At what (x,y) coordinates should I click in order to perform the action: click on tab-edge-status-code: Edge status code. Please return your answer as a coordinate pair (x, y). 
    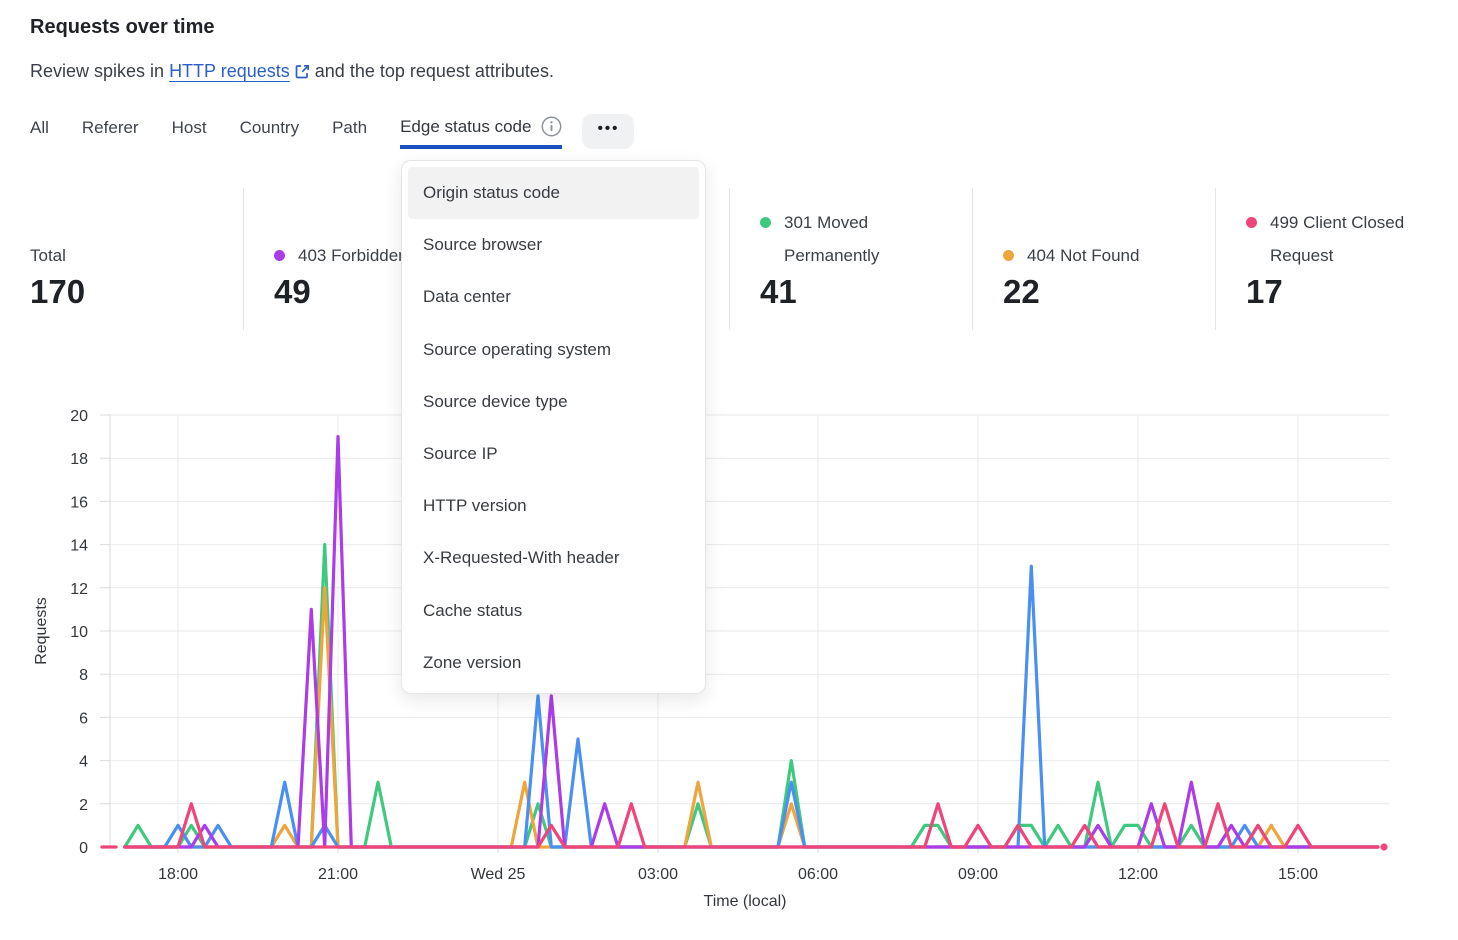
    Looking at the image, I should click on (481, 132).